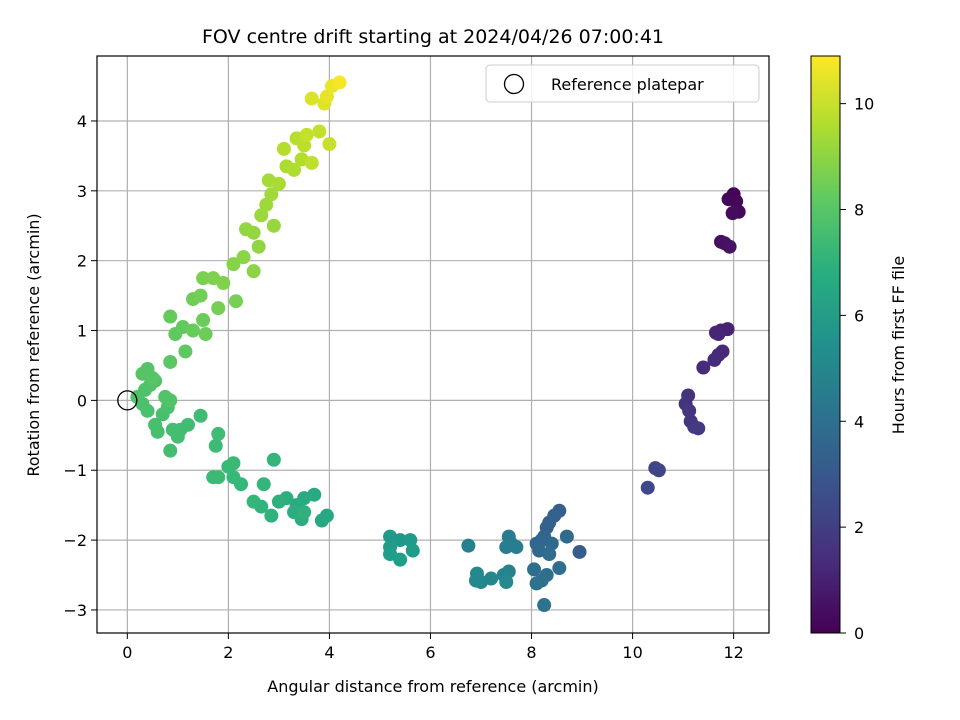  Describe the element at coordinates (514, 84) in the screenshot. I see `legend-marker-reference` at that location.